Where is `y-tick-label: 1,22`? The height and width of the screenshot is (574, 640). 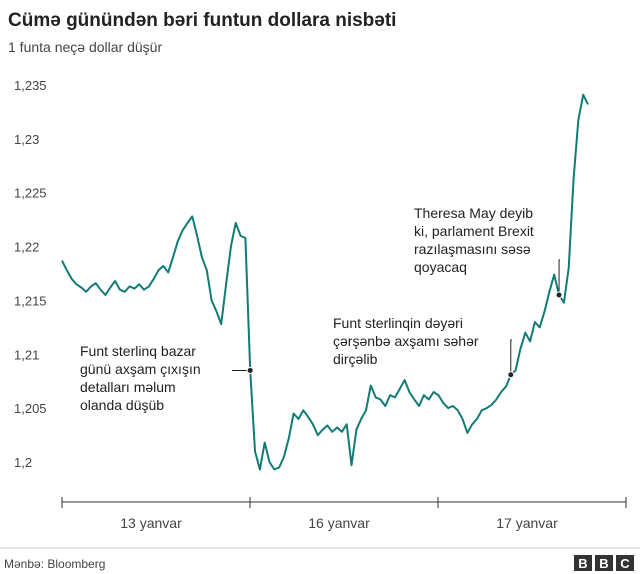
y-tick-label: 1,22 is located at coordinates (26, 247).